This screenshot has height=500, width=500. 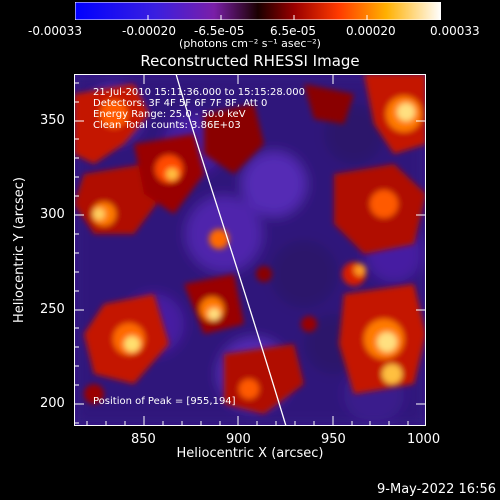 What do you see at coordinates (143, 439) in the screenshot?
I see `x-tick-label: 850` at bounding box center [143, 439].